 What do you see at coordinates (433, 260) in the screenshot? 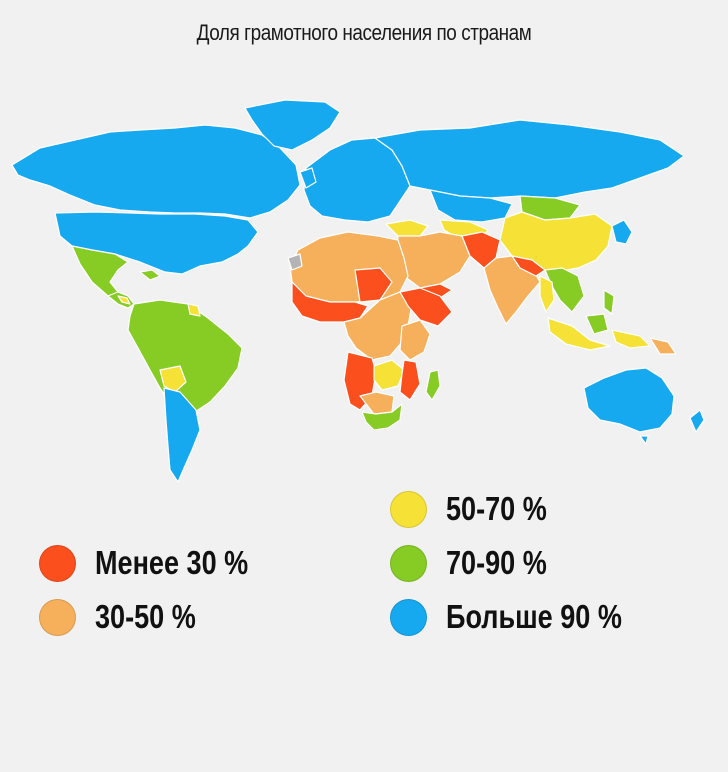
I see `region-middle-east` at bounding box center [433, 260].